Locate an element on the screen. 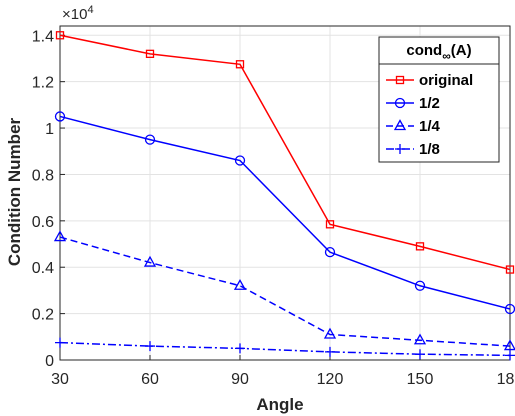 This screenshot has width=515, height=416. y-tick-label: 1.4 is located at coordinates (43, 36).